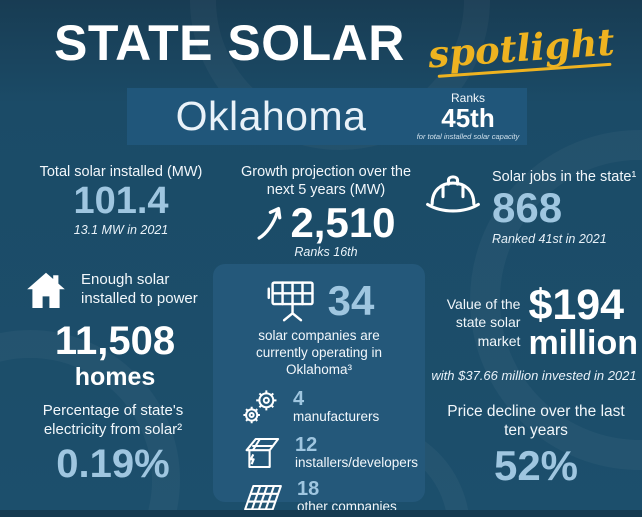 The image size is (642, 517). I want to click on rank-value: 45th, so click(468, 117).